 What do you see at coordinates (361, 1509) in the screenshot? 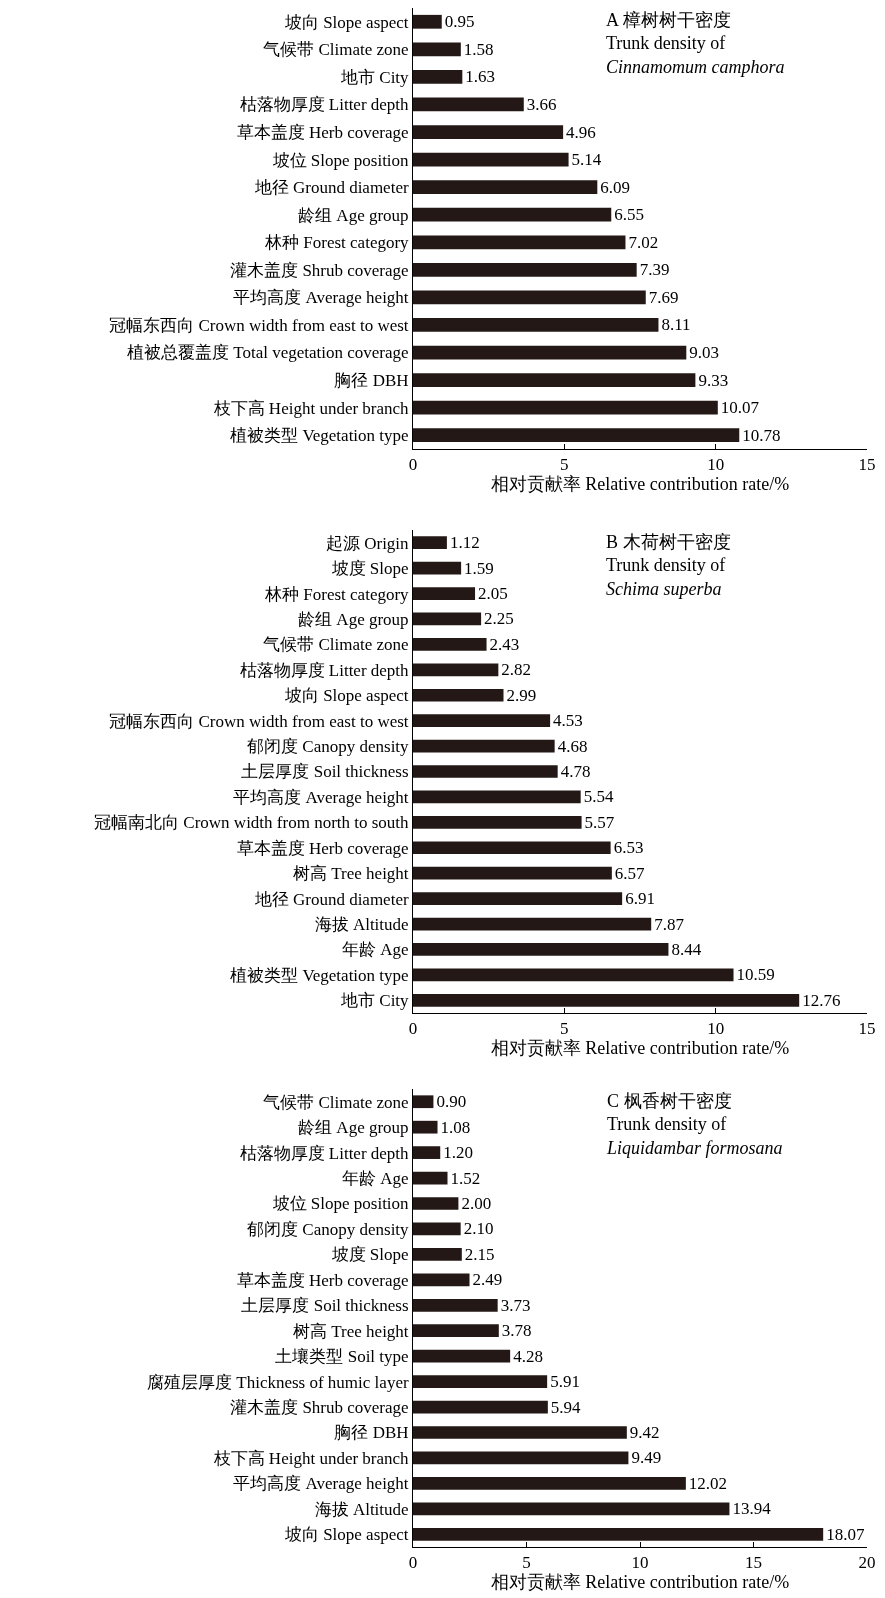
I see `y-tick-label: 海拔 Altitude` at bounding box center [361, 1509].